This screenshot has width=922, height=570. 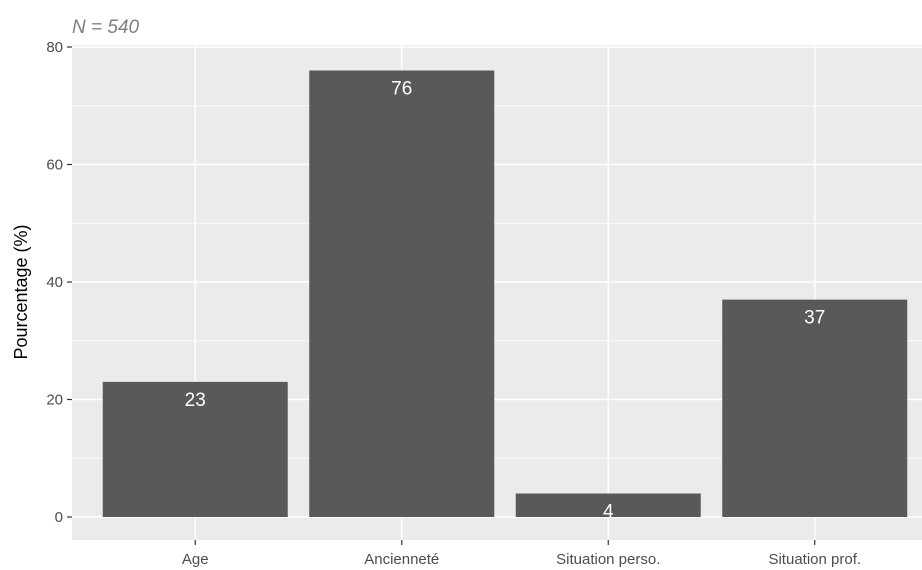 I want to click on chart-subtitle: N = 540, so click(x=106, y=27).